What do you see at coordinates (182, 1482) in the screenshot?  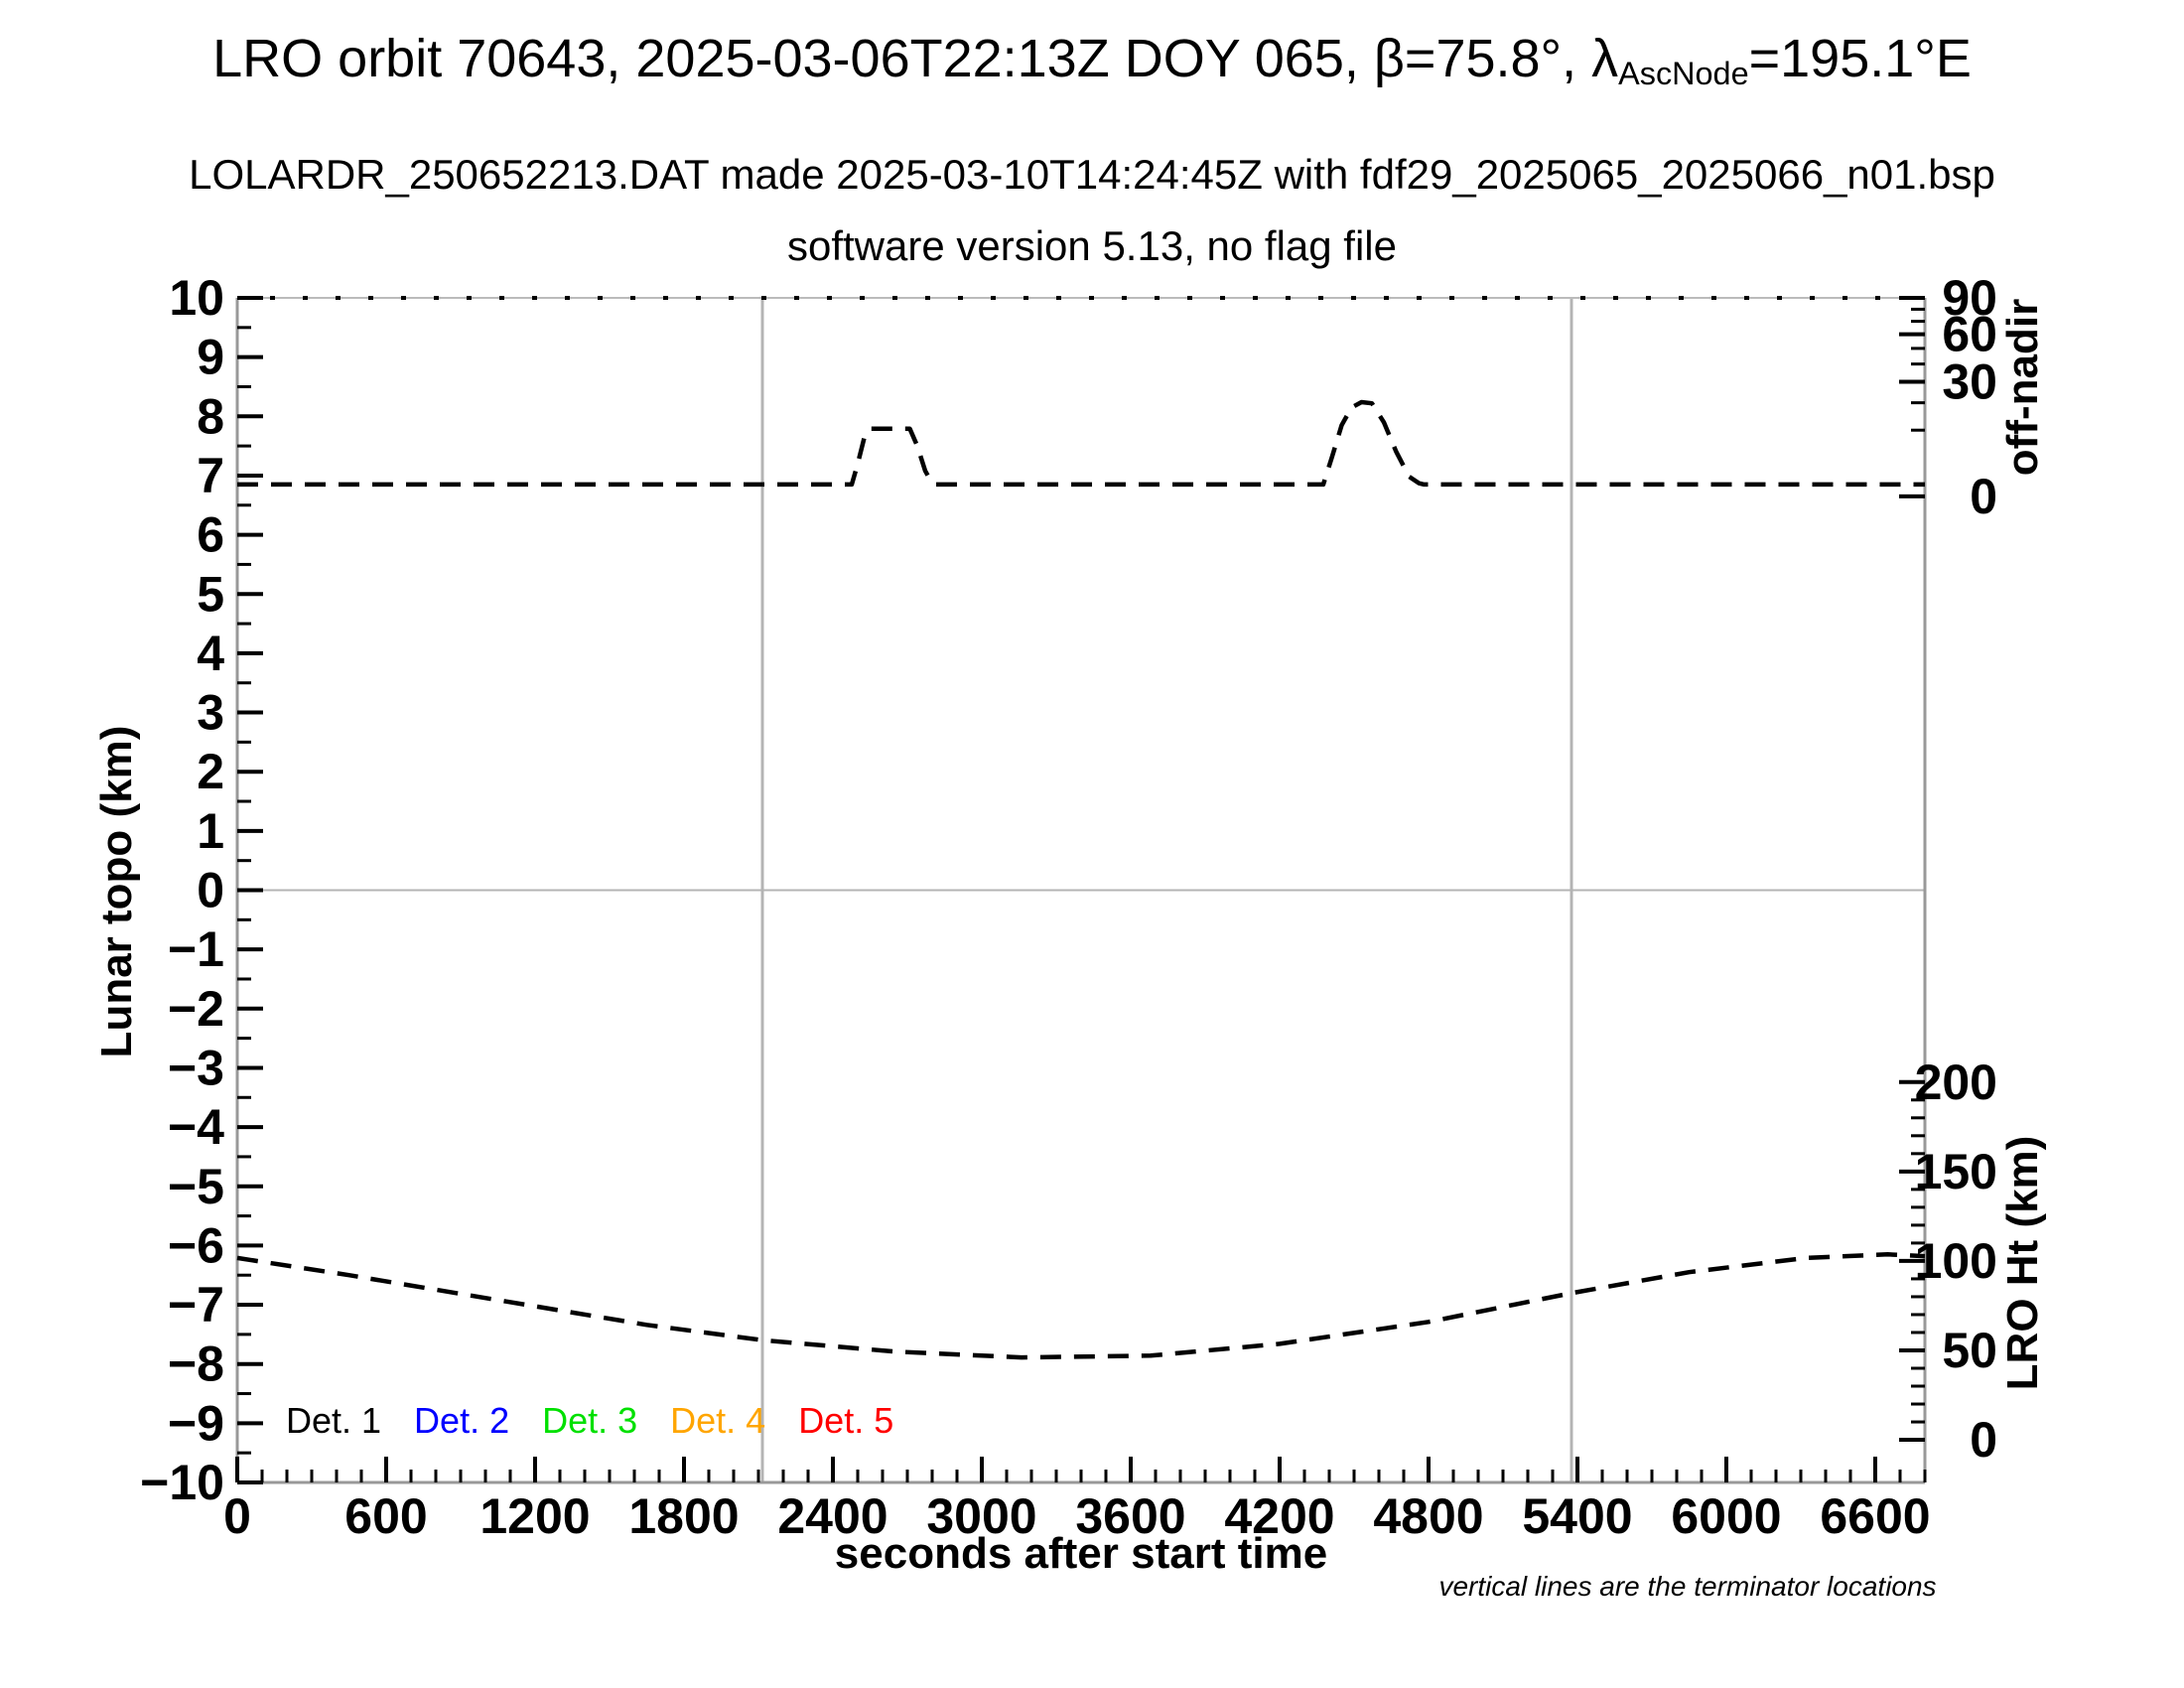 I see `y-tick-label--10: −10` at bounding box center [182, 1482].